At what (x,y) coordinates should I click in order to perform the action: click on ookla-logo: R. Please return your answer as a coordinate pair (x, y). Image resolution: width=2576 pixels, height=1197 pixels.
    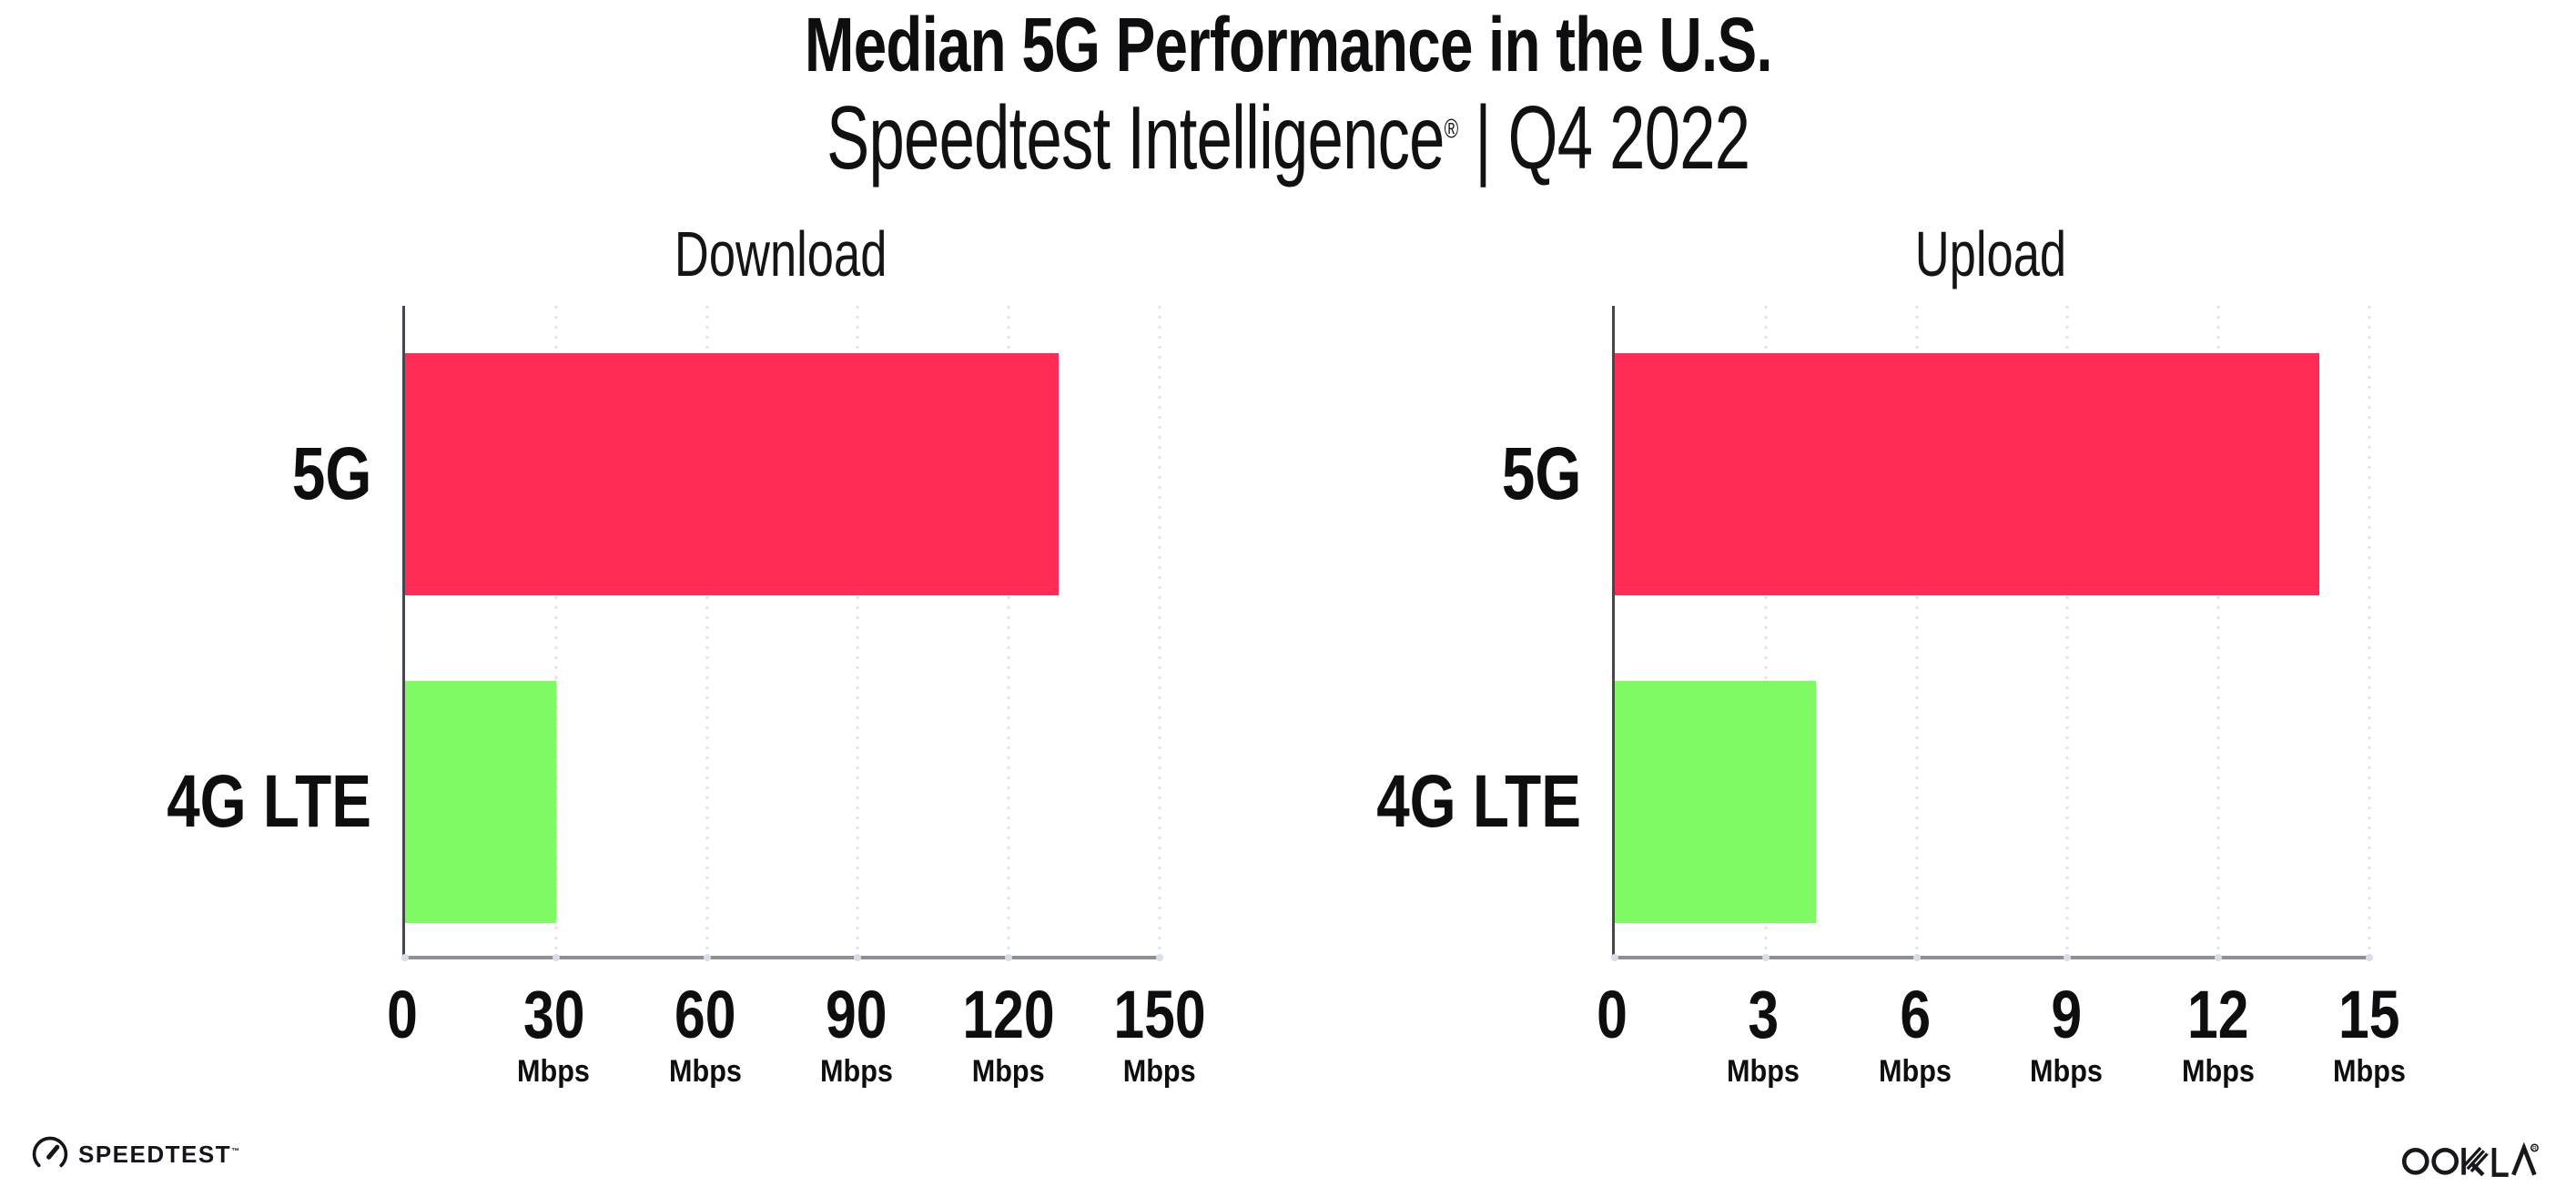
    Looking at the image, I should click on (2470, 1161).